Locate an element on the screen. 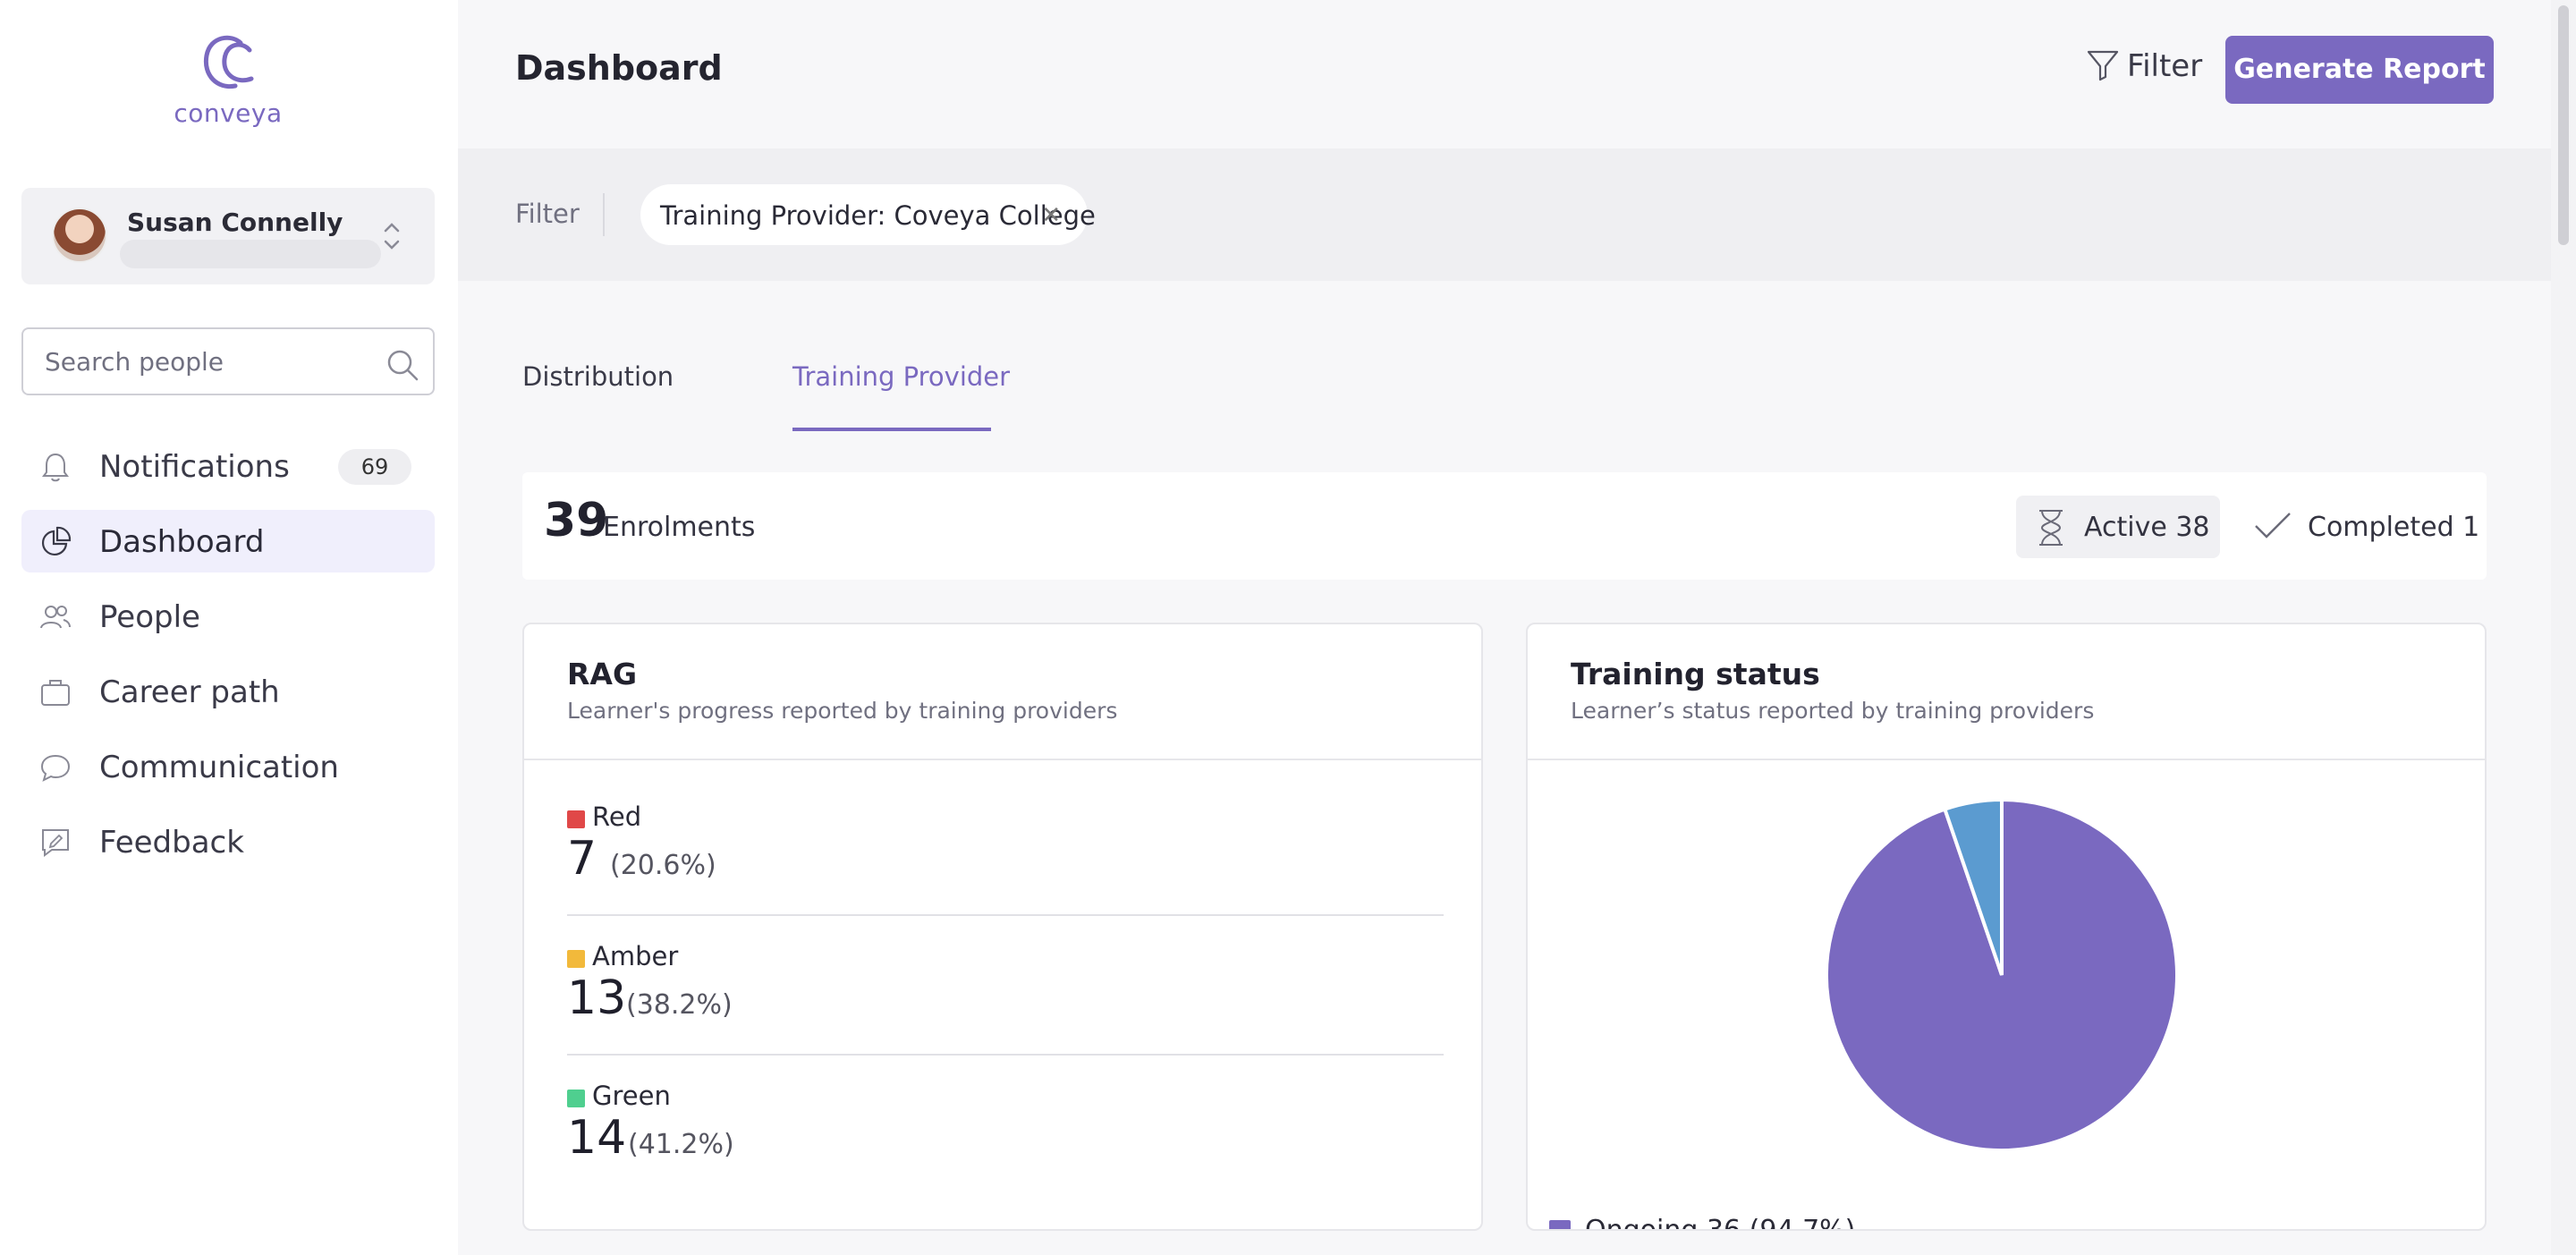 This screenshot has height=1255, width=2576. active-tab-indicator is located at coordinates (891, 430).